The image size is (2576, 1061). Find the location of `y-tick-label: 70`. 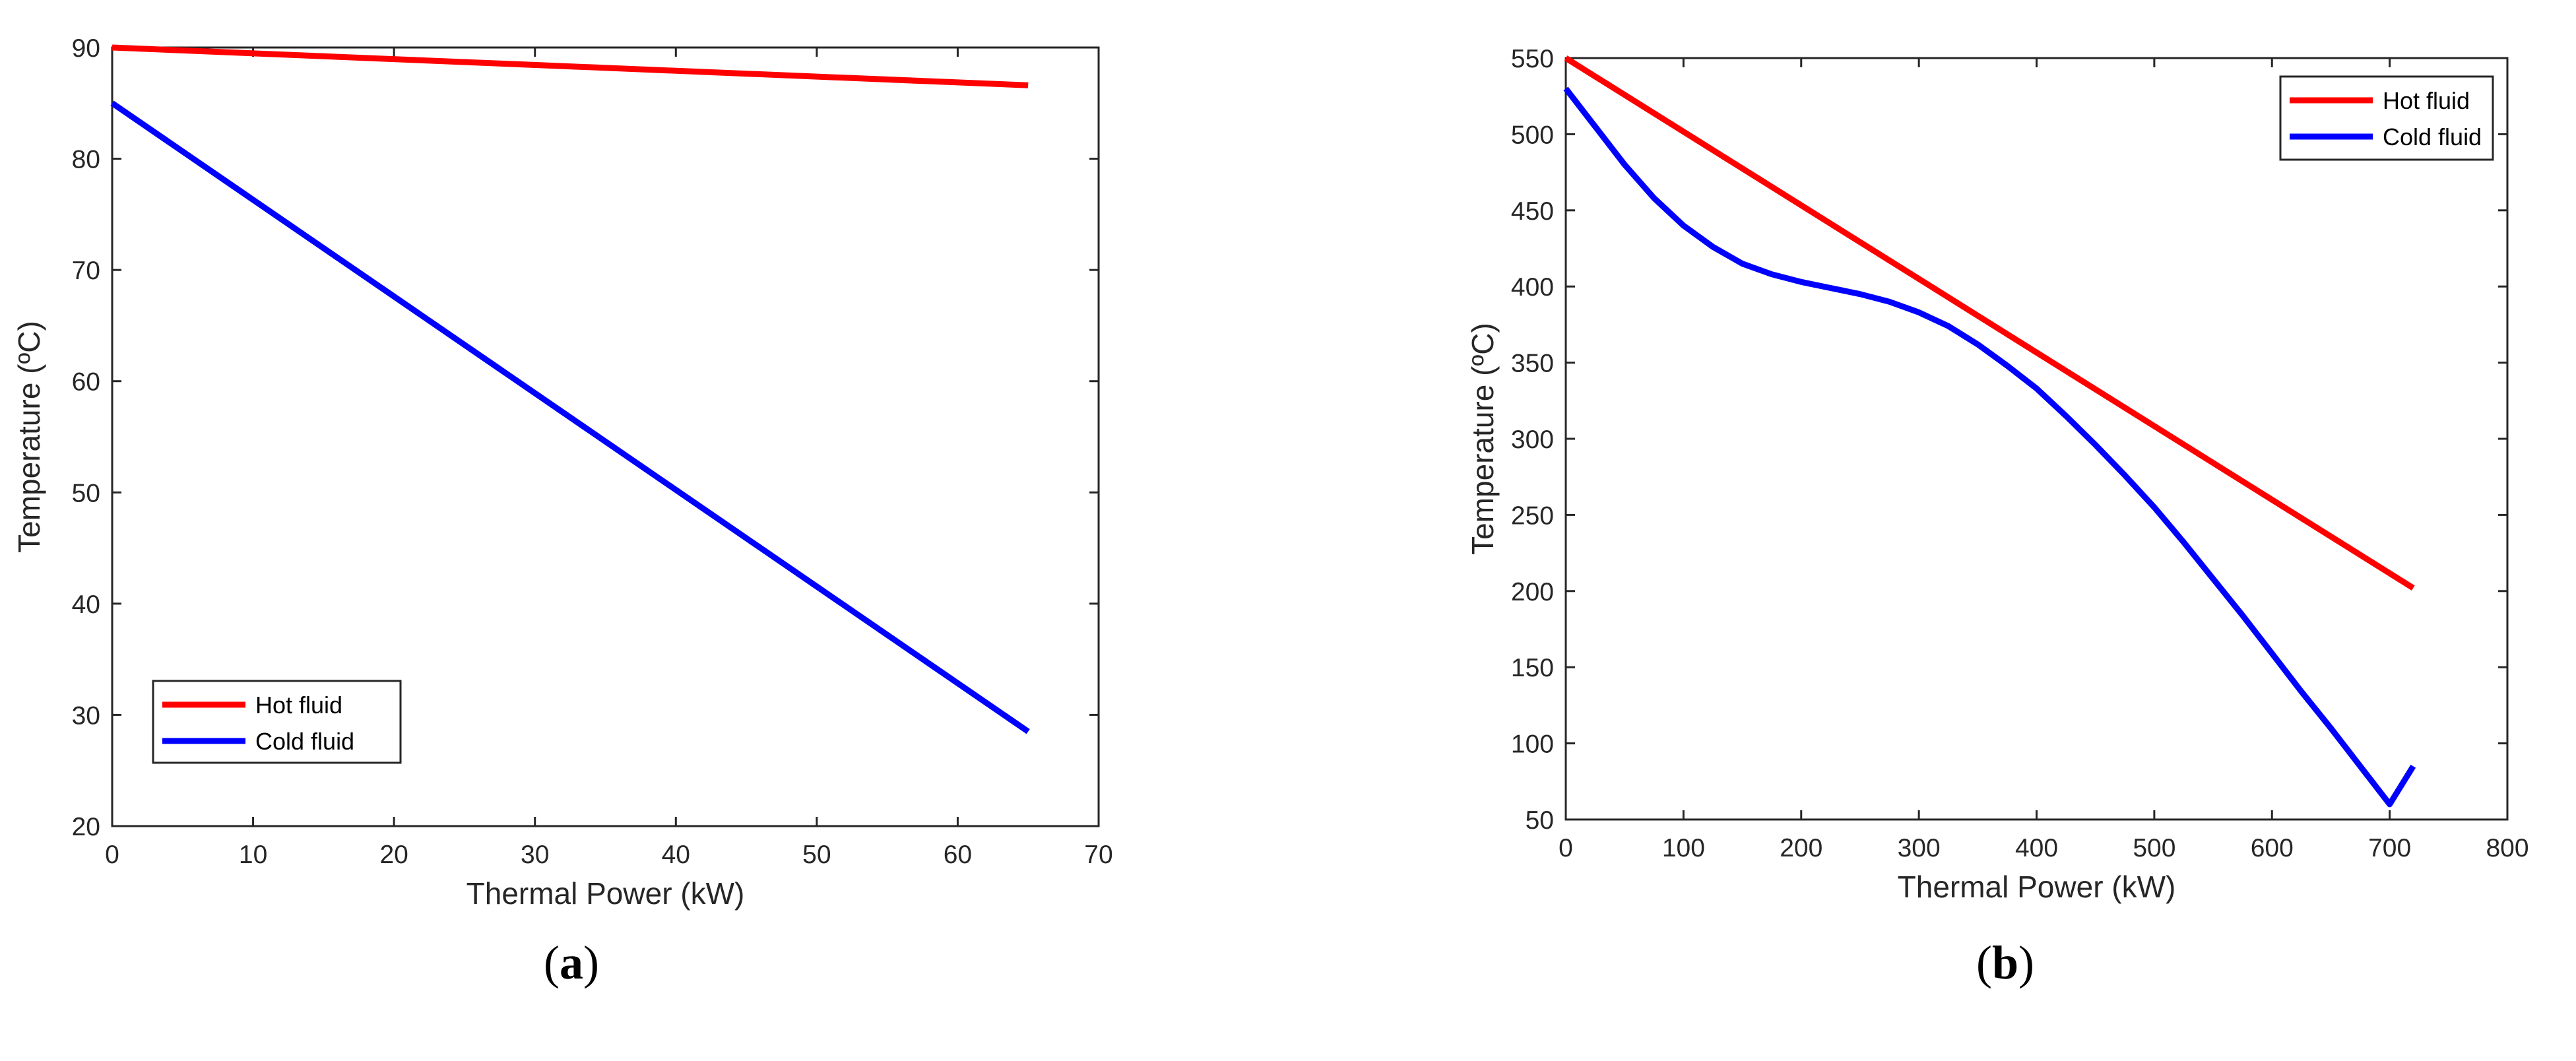

y-tick-label: 70 is located at coordinates (86, 271).